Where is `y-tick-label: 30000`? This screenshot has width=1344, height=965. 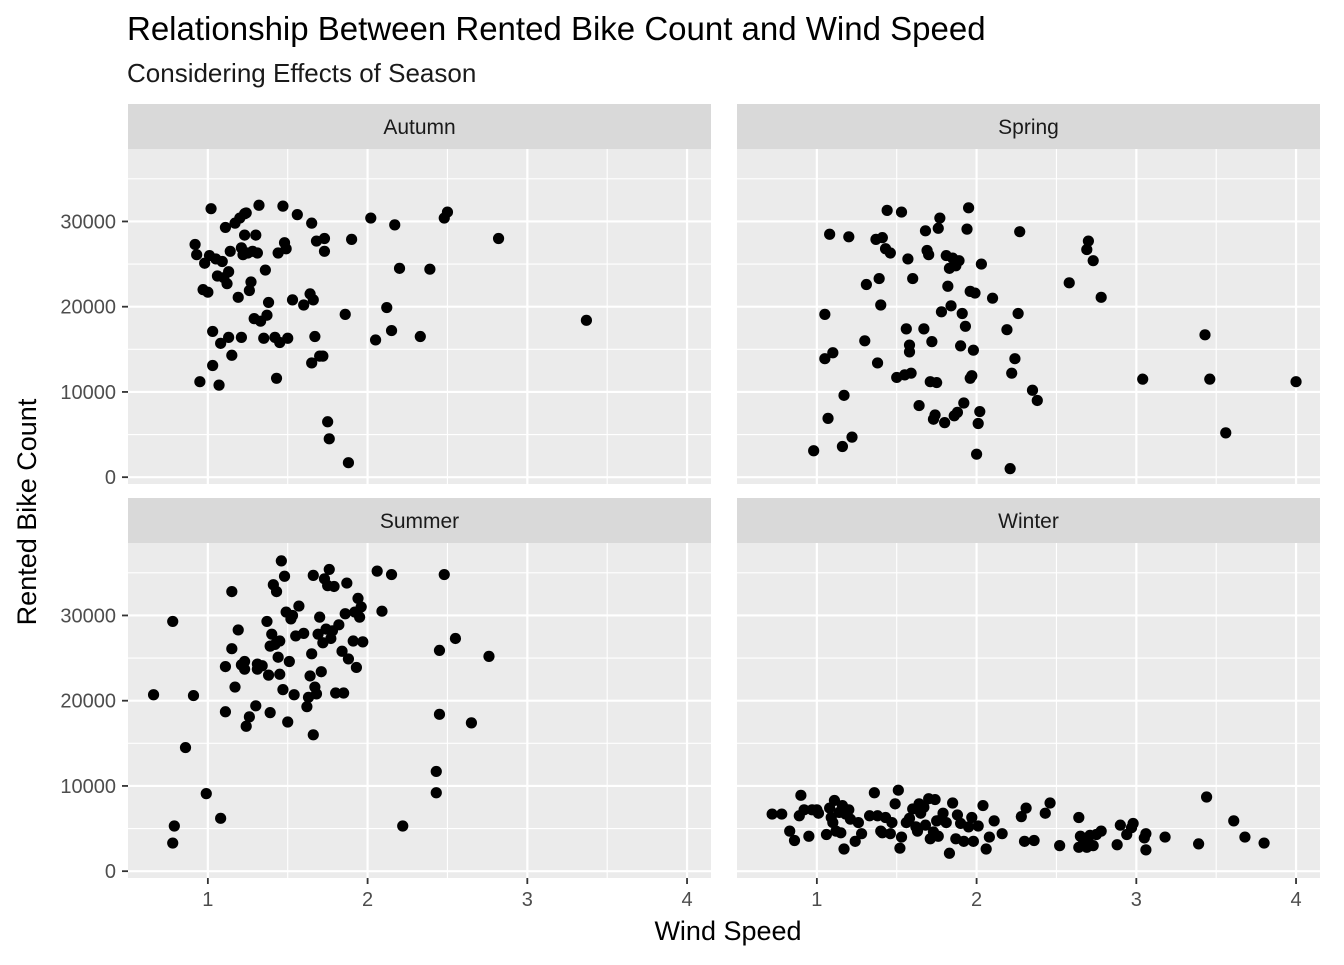 y-tick-label: 30000 is located at coordinates (88, 616).